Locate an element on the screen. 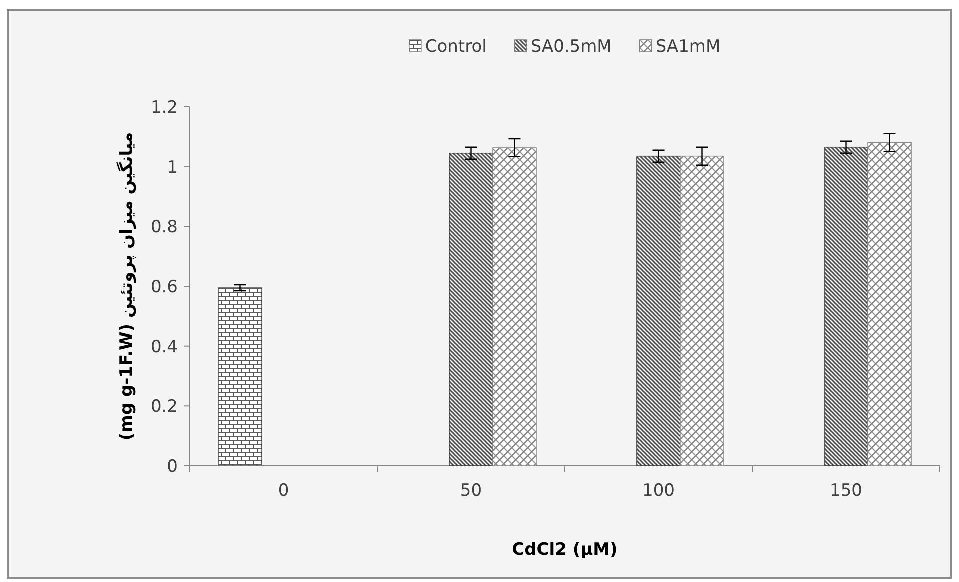 Image resolution: width=959 pixels, height=582 pixels. x-axis-title: CdCl2 (µM) is located at coordinates (565, 550).